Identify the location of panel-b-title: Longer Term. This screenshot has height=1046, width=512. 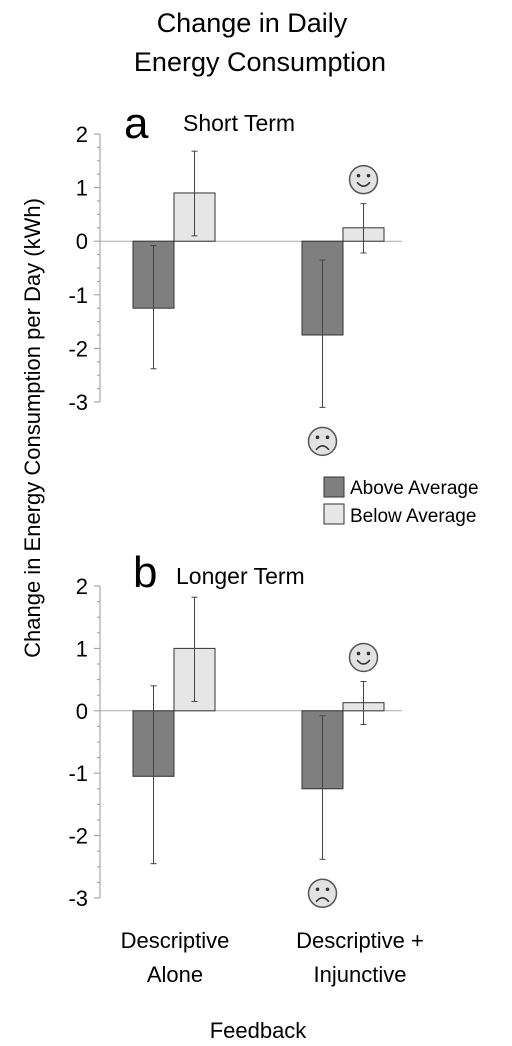
(240, 576).